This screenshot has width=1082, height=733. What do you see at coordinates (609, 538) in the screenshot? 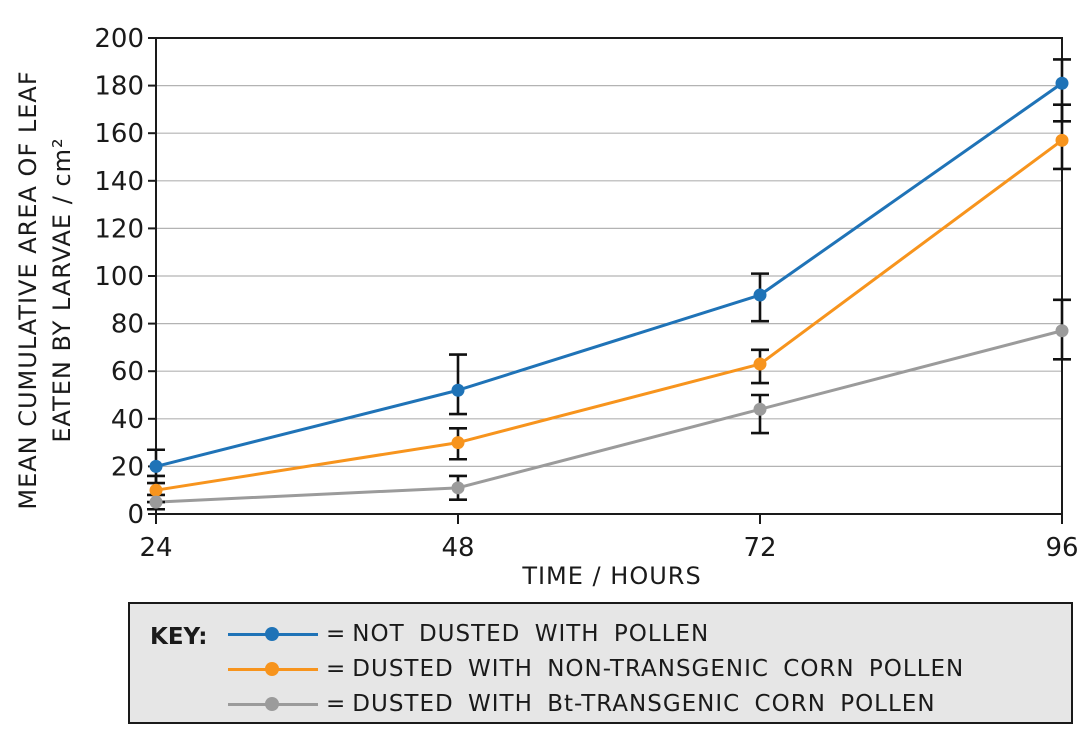
I see `x-axis-ticks: 24 48 72 96` at bounding box center [609, 538].